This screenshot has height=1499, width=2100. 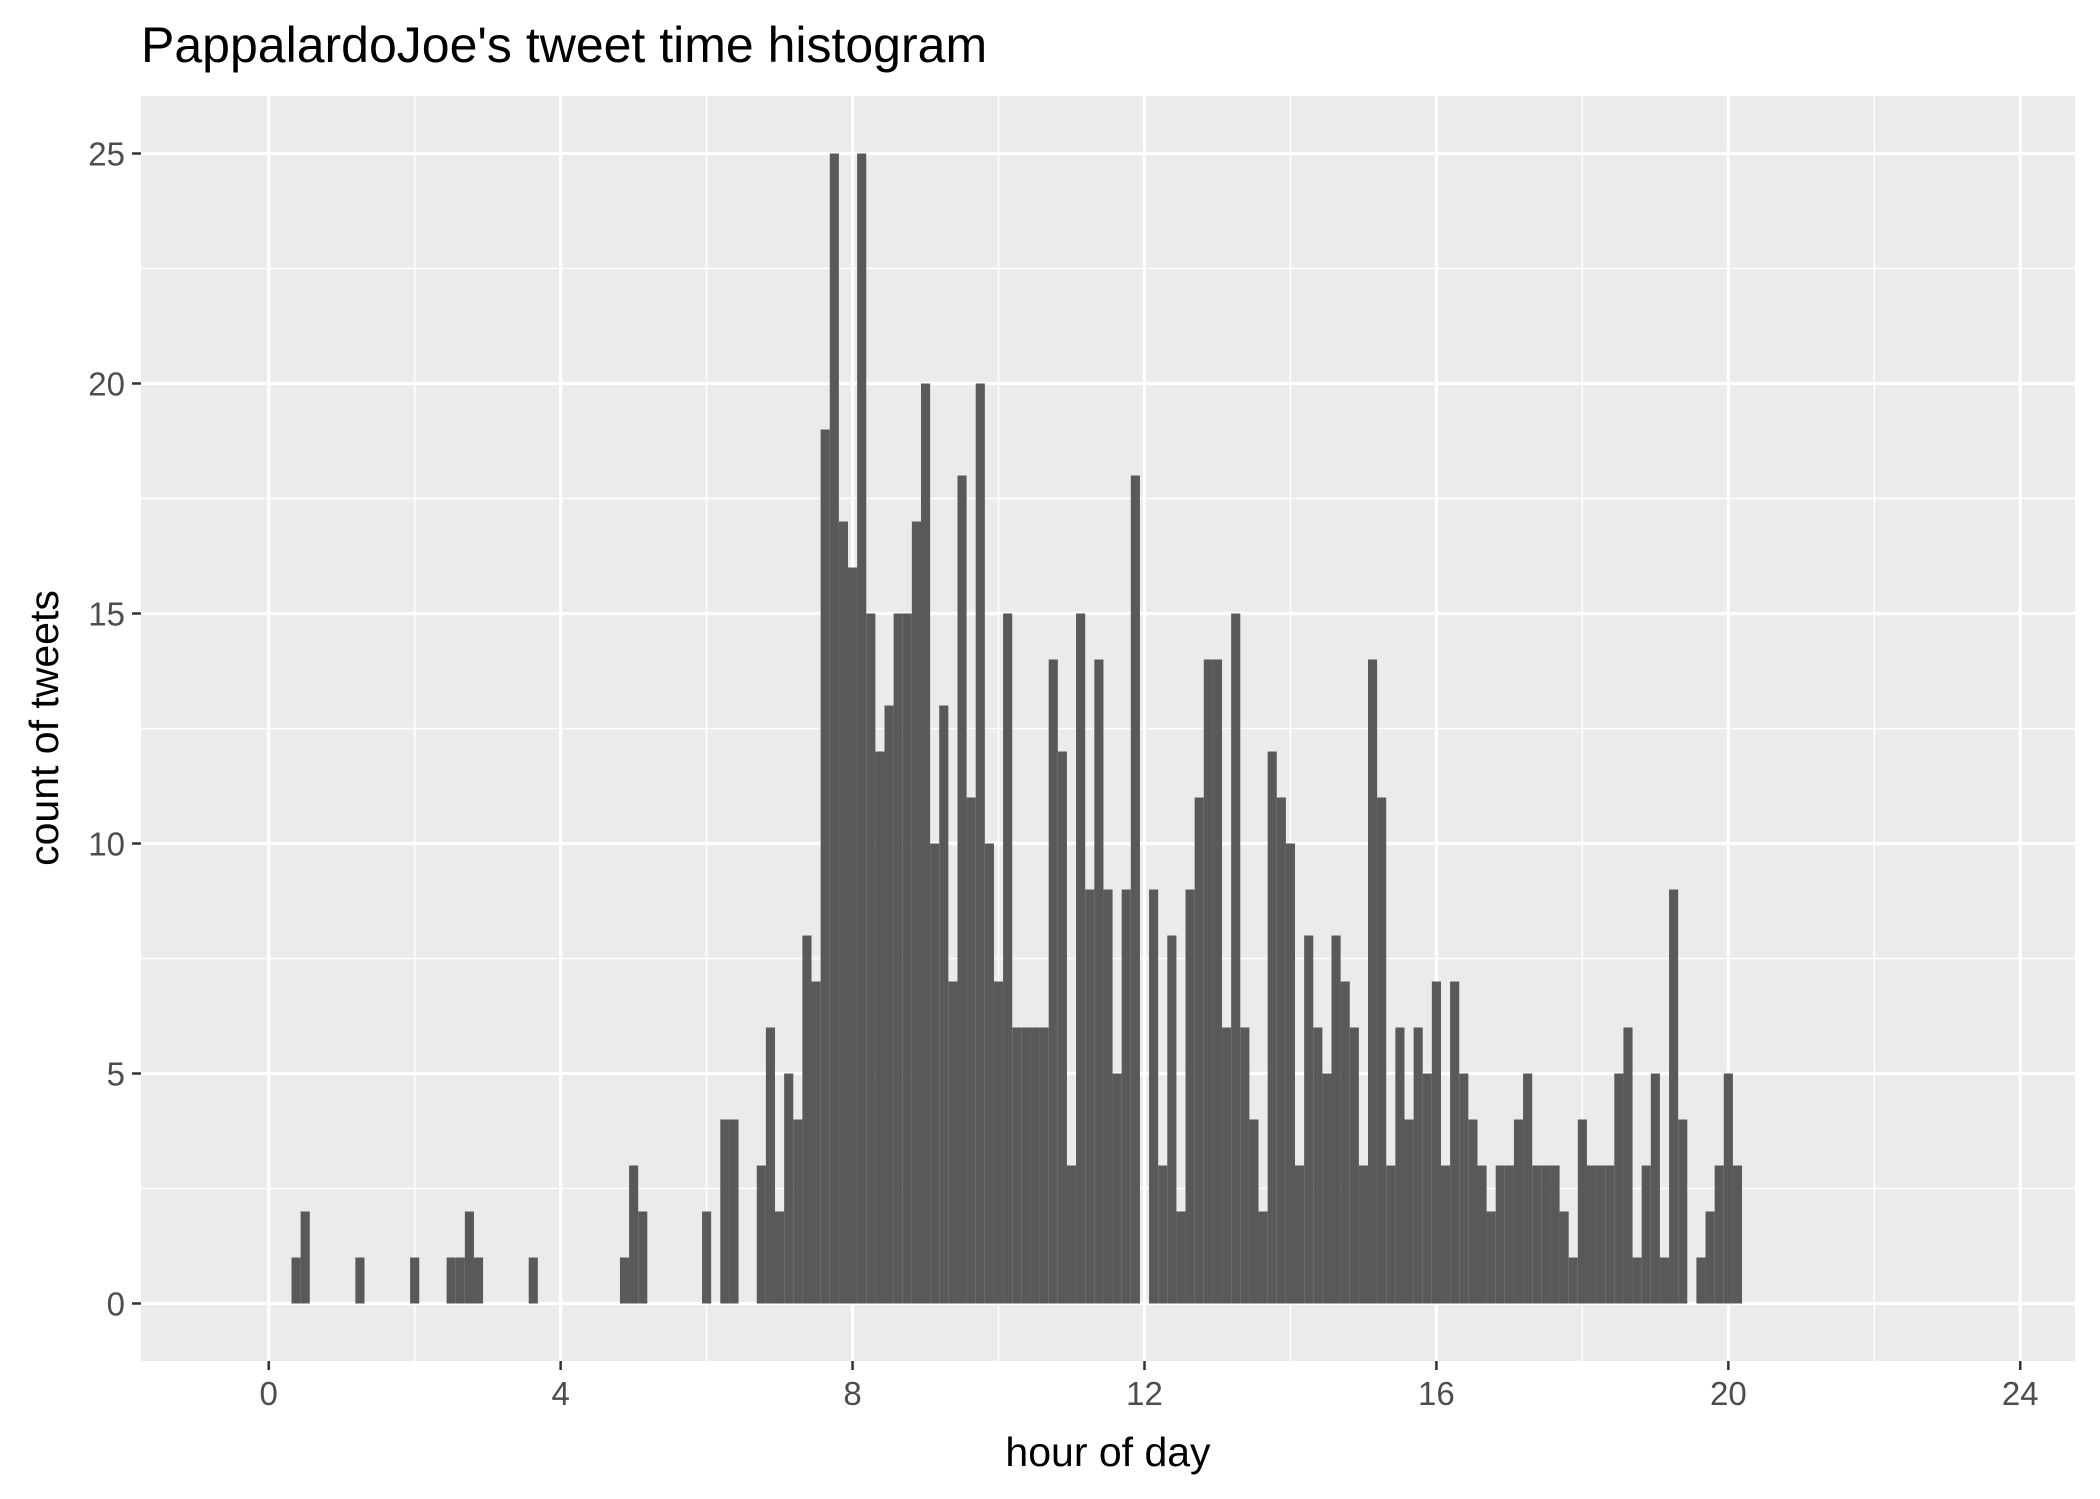 What do you see at coordinates (106, 844) in the screenshot?
I see `y-tick-label: 10` at bounding box center [106, 844].